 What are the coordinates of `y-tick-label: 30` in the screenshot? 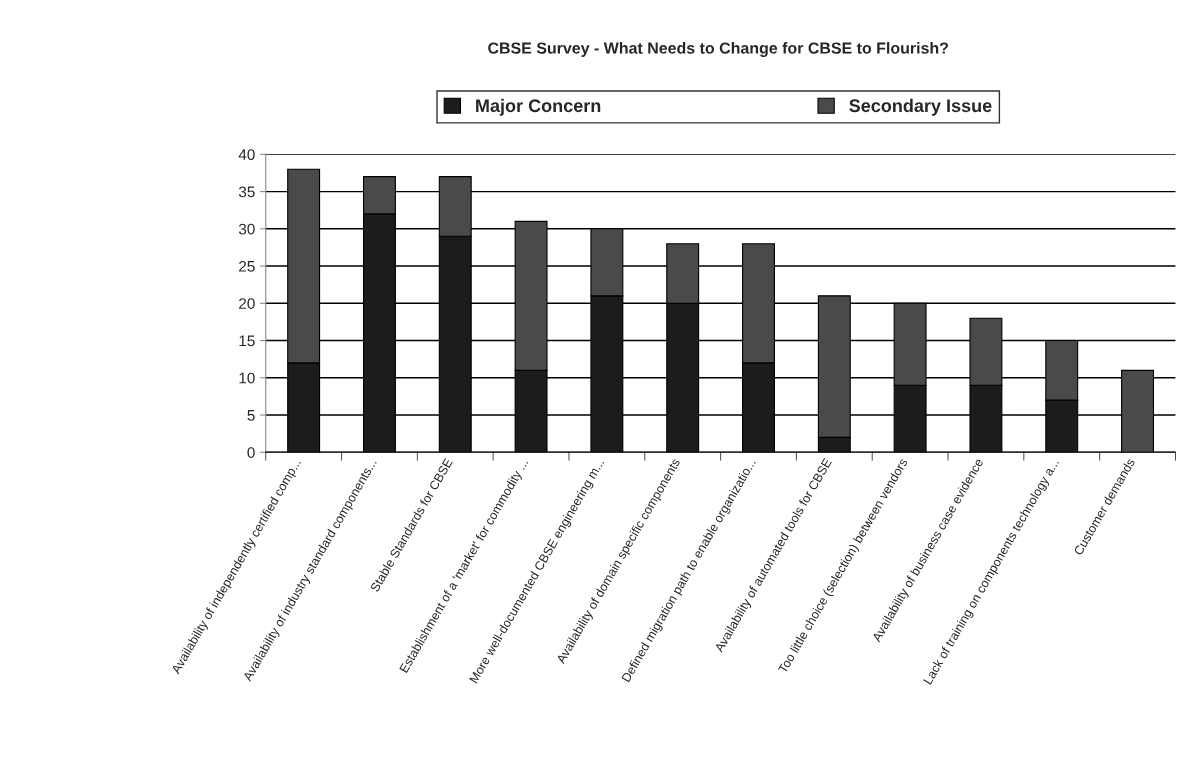 It's located at (246, 229).